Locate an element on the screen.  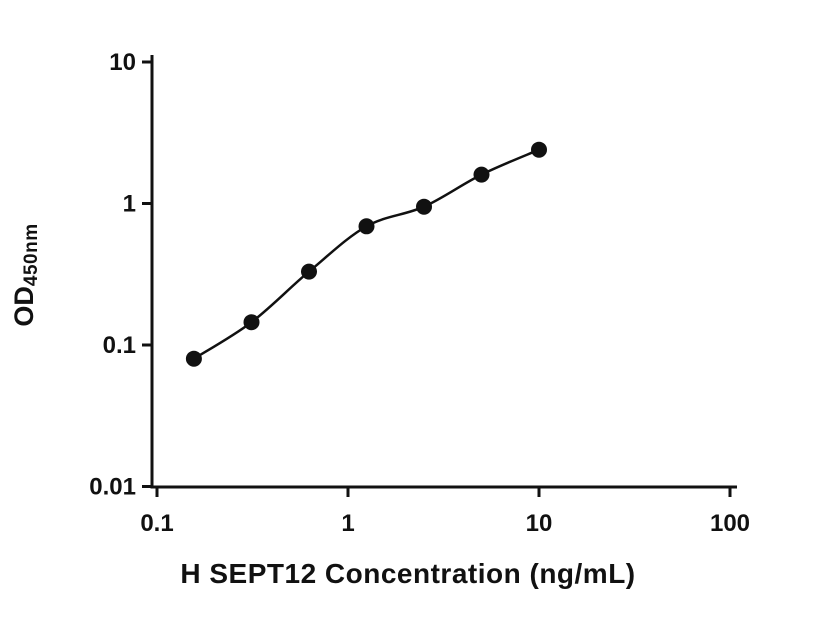
y-axis-title-main: OD is located at coordinates (24, 306).